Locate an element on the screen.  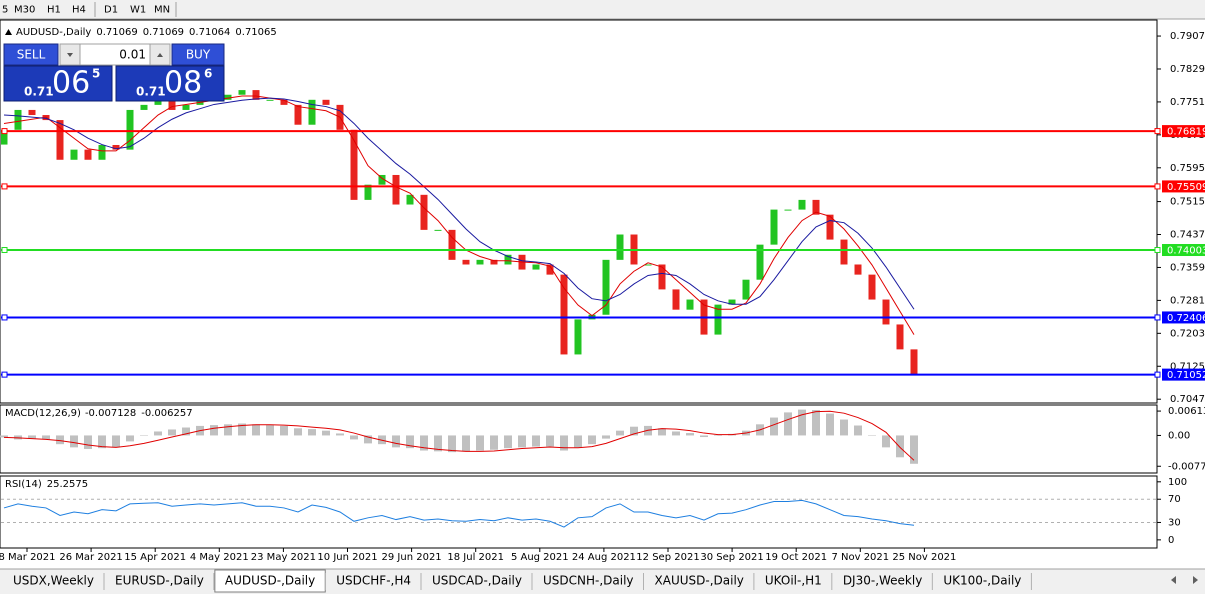
indicator-title: MACD(12,26,9) is located at coordinates (43, 413).